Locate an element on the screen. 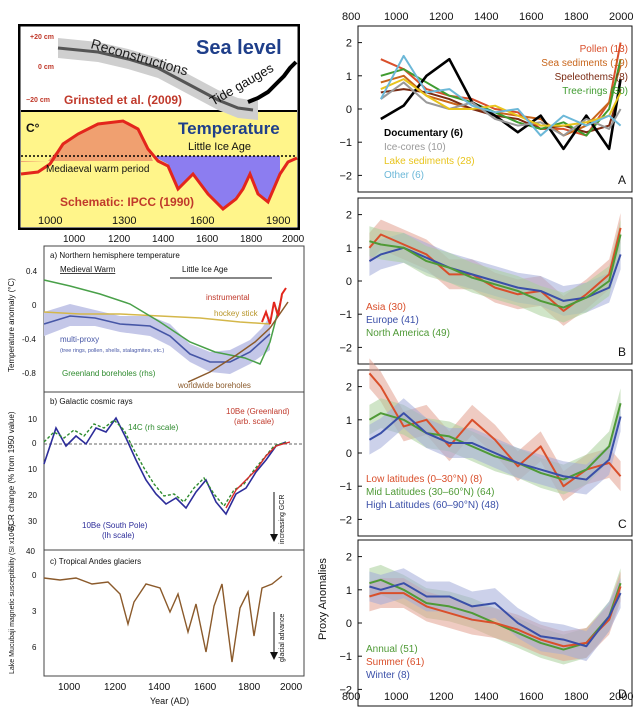 Image resolution: width=640 pixels, height=708 pixels. legend-entry: Annual (51) is located at coordinates (392, 649).